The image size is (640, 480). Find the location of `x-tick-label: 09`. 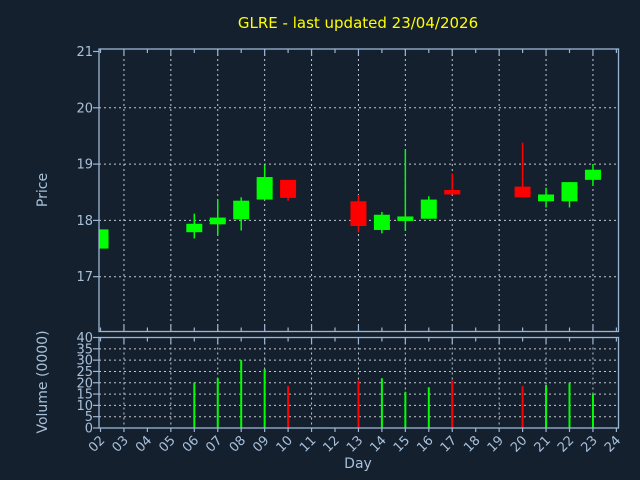

x-tick-label: 09 is located at coordinates (261, 444).